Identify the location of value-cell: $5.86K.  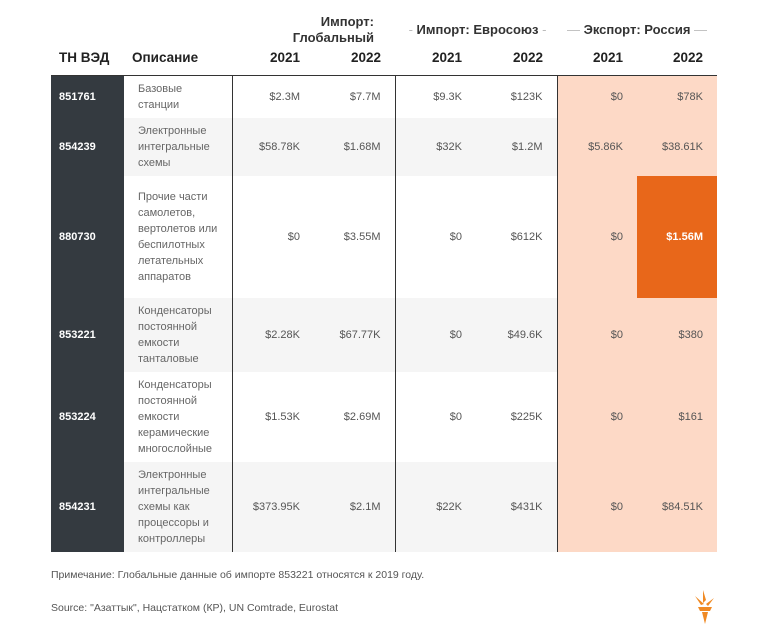
(597, 146).